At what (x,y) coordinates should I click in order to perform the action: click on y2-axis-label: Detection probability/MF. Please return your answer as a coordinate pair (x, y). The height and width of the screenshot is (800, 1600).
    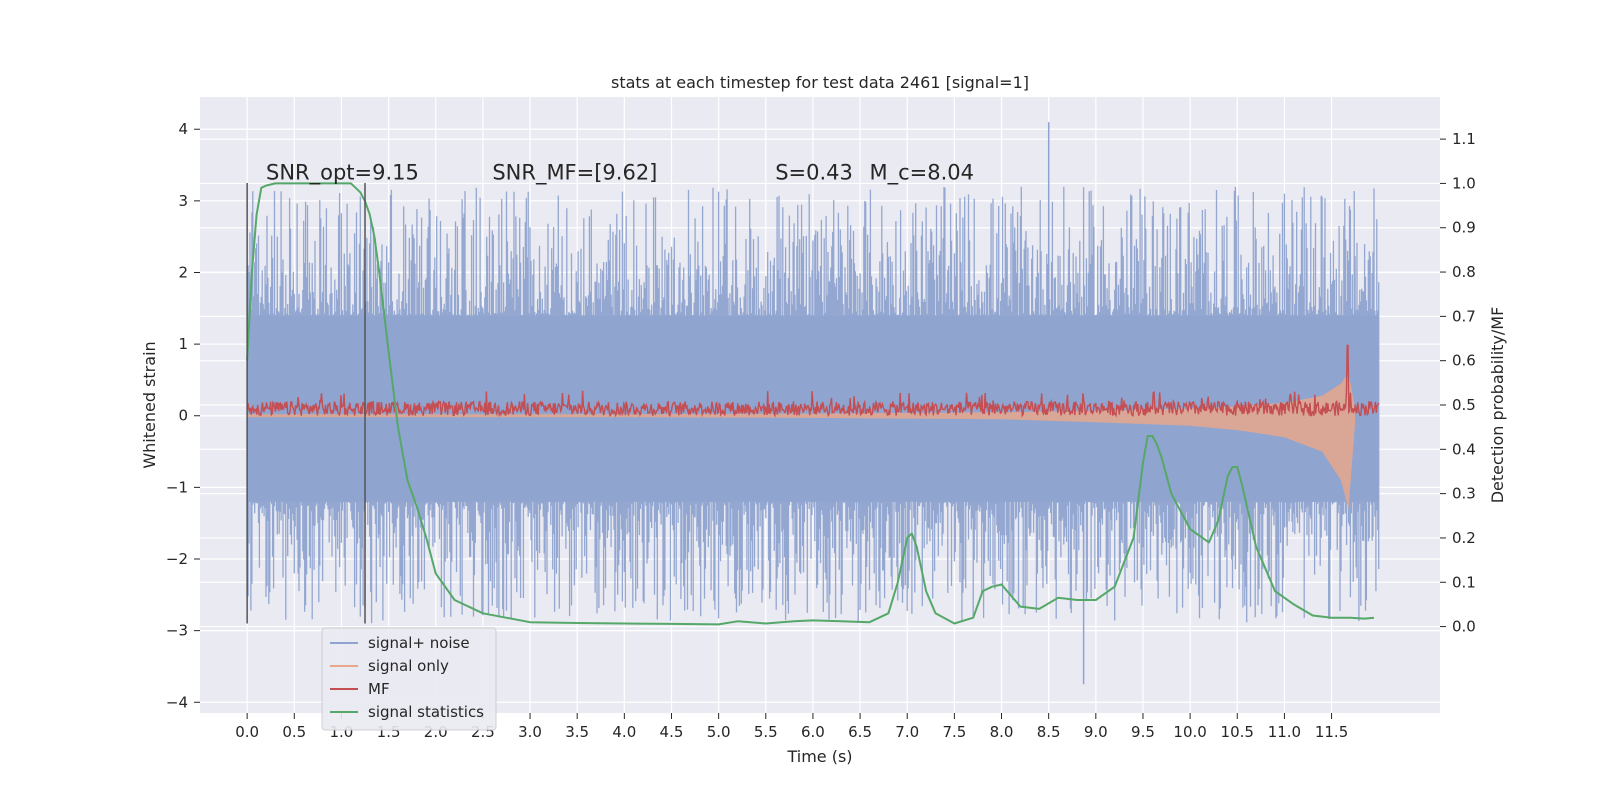
    Looking at the image, I should click on (1497, 405).